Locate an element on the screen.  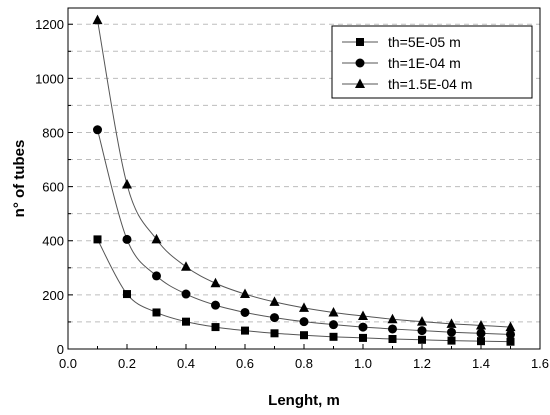
legend-label: th=1.5E-04 m is located at coordinates (430, 84).